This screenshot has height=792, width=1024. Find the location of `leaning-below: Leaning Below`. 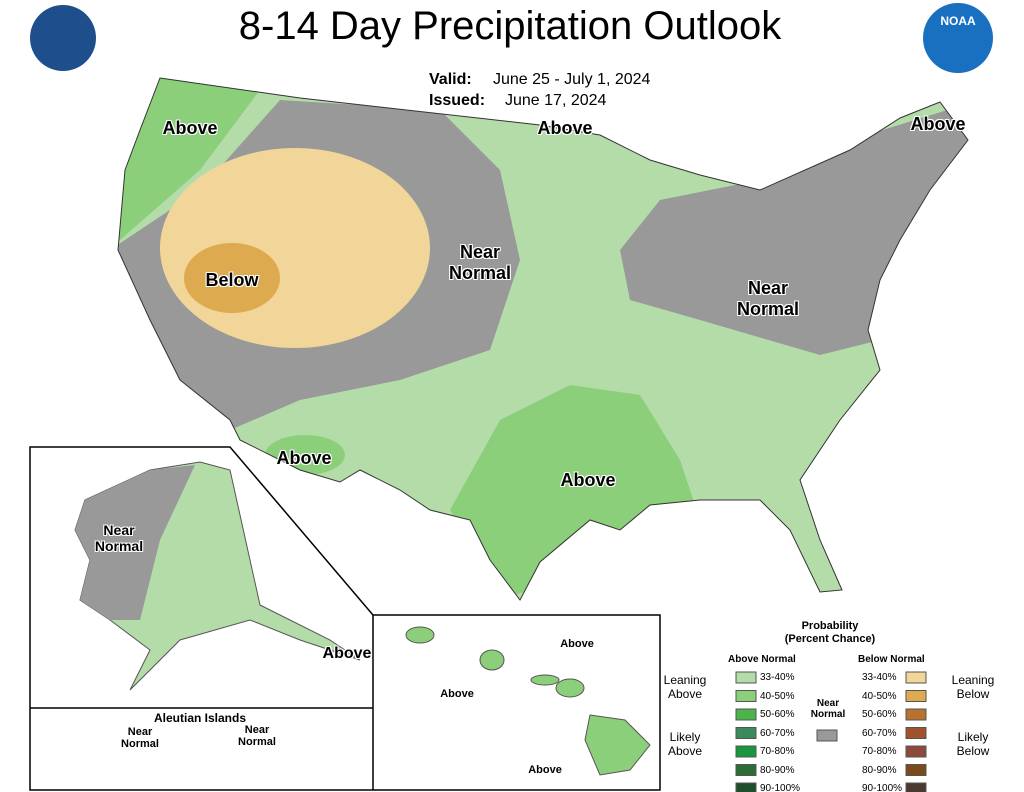

leaning-below: Leaning Below is located at coordinates (973, 687).